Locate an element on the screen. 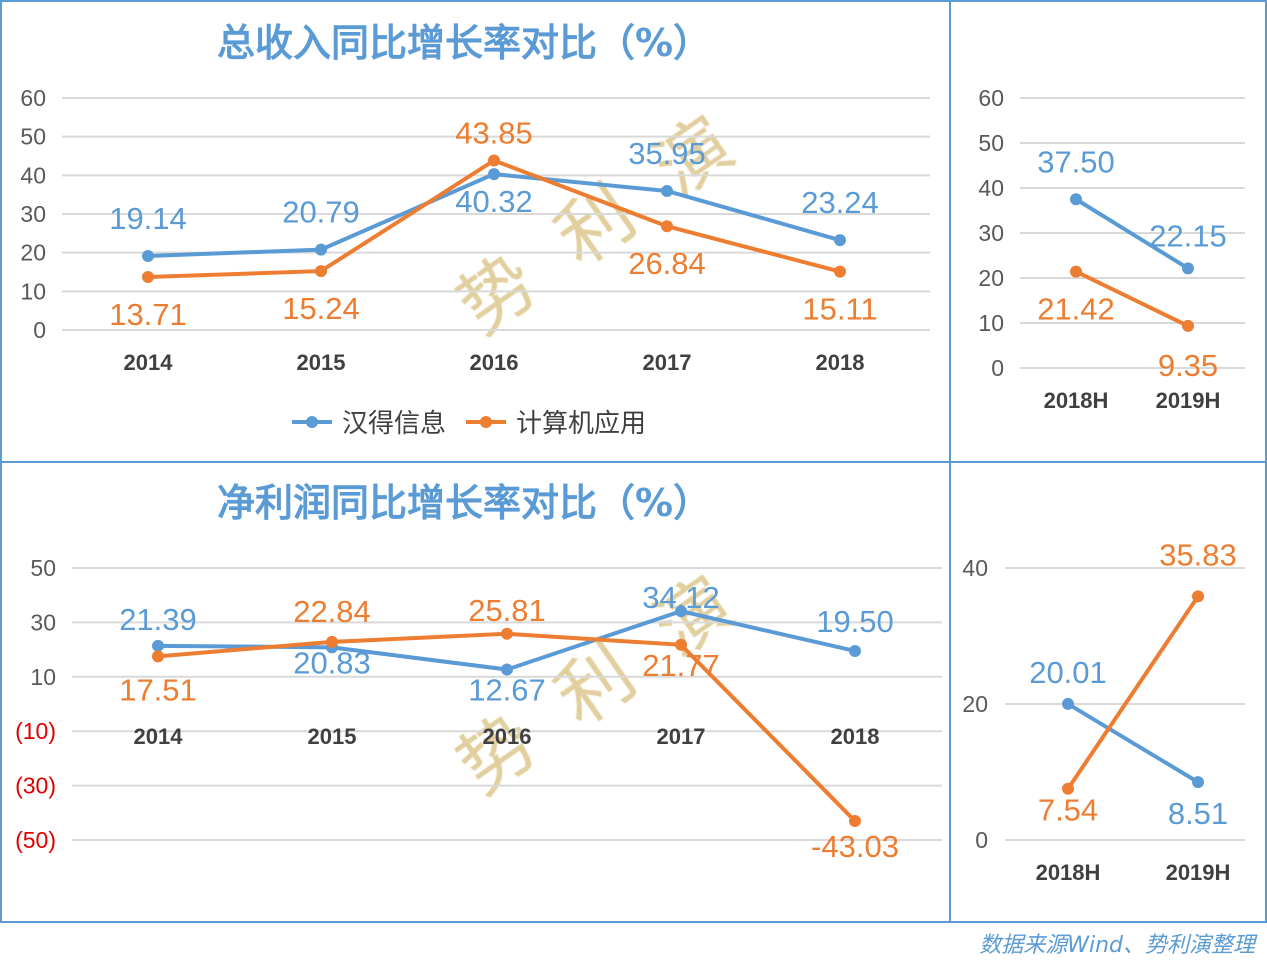 The image size is (1267, 965). legend-label-series-2: 计算机应用 is located at coordinates (581, 424).